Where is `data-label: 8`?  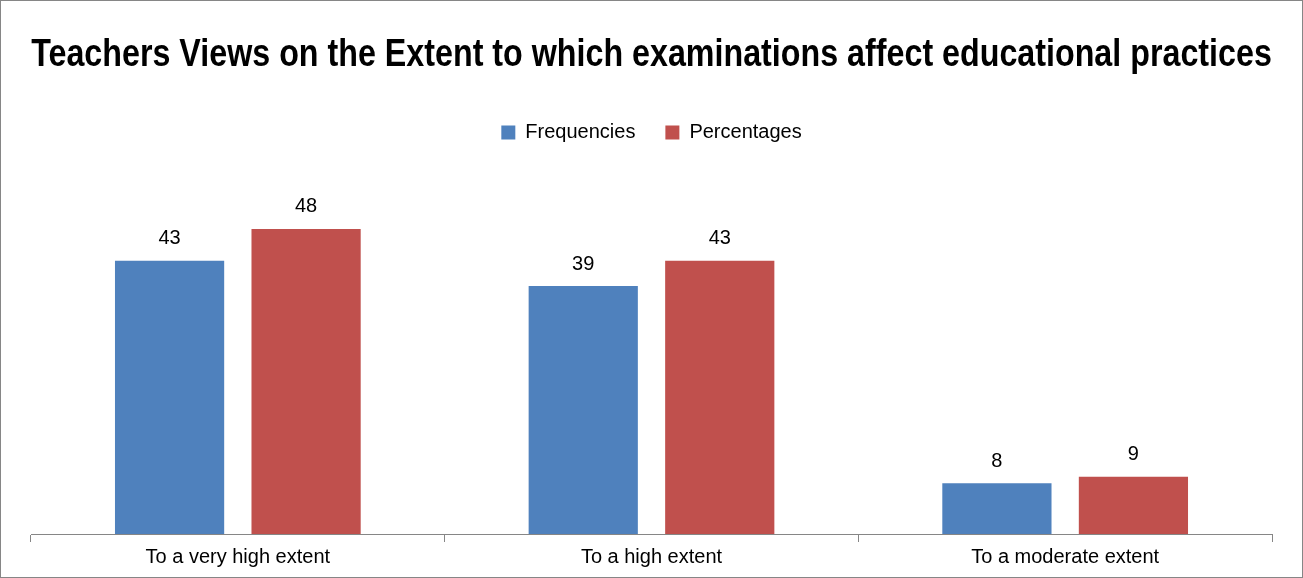 data-label: 8 is located at coordinates (997, 459).